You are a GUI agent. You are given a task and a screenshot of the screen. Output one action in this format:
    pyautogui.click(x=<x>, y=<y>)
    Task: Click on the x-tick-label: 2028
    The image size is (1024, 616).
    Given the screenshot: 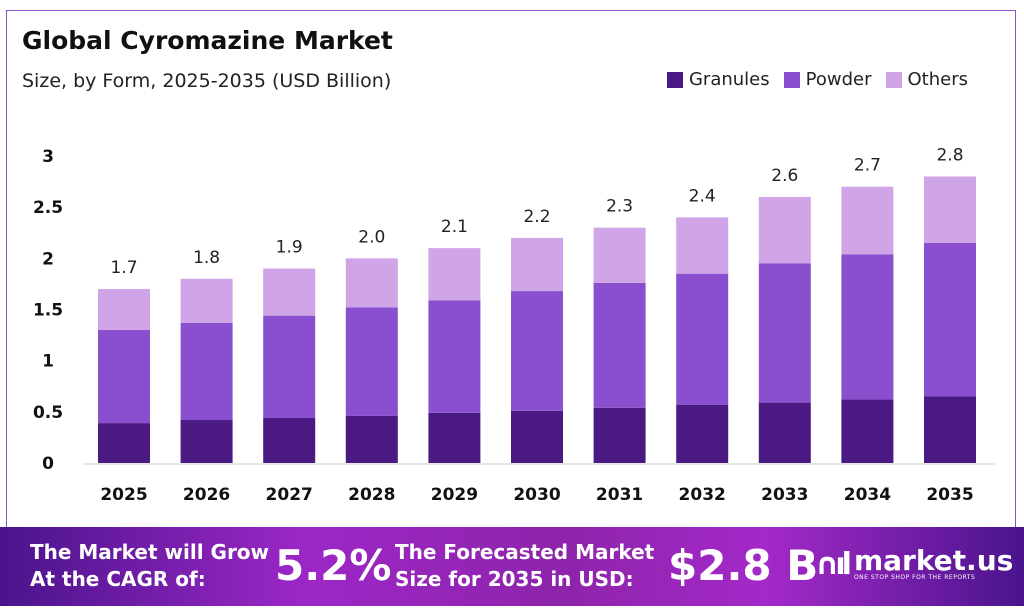 What is the action you would take?
    pyautogui.click(x=371, y=495)
    